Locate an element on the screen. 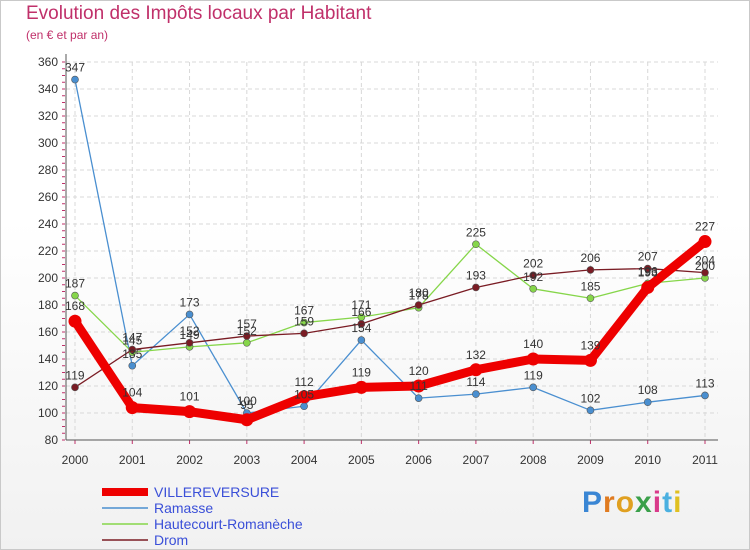 The width and height of the screenshot is (750, 550). y-tick-label: 180 is located at coordinates (48, 305).